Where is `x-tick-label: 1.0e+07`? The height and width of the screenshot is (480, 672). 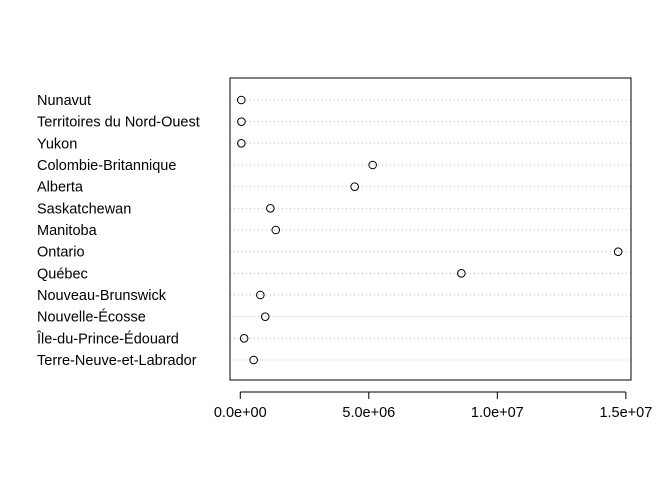
x-tick-label: 1.0e+07 is located at coordinates (497, 413).